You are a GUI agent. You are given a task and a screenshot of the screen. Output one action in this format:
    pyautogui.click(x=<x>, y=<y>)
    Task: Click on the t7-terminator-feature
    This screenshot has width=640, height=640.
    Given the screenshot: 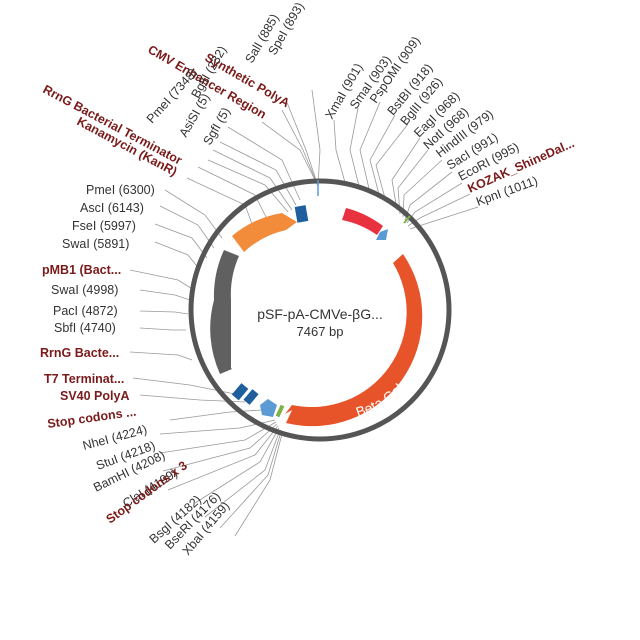 What is the action you would take?
    pyautogui.click(x=251, y=397)
    